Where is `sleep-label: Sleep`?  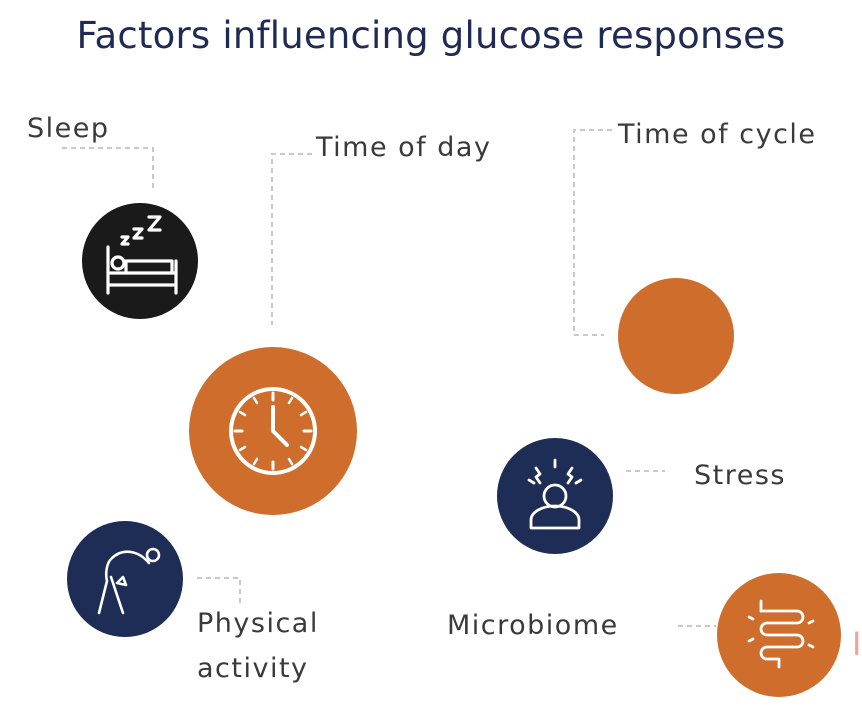
sleep-label: Sleep is located at coordinates (68, 128).